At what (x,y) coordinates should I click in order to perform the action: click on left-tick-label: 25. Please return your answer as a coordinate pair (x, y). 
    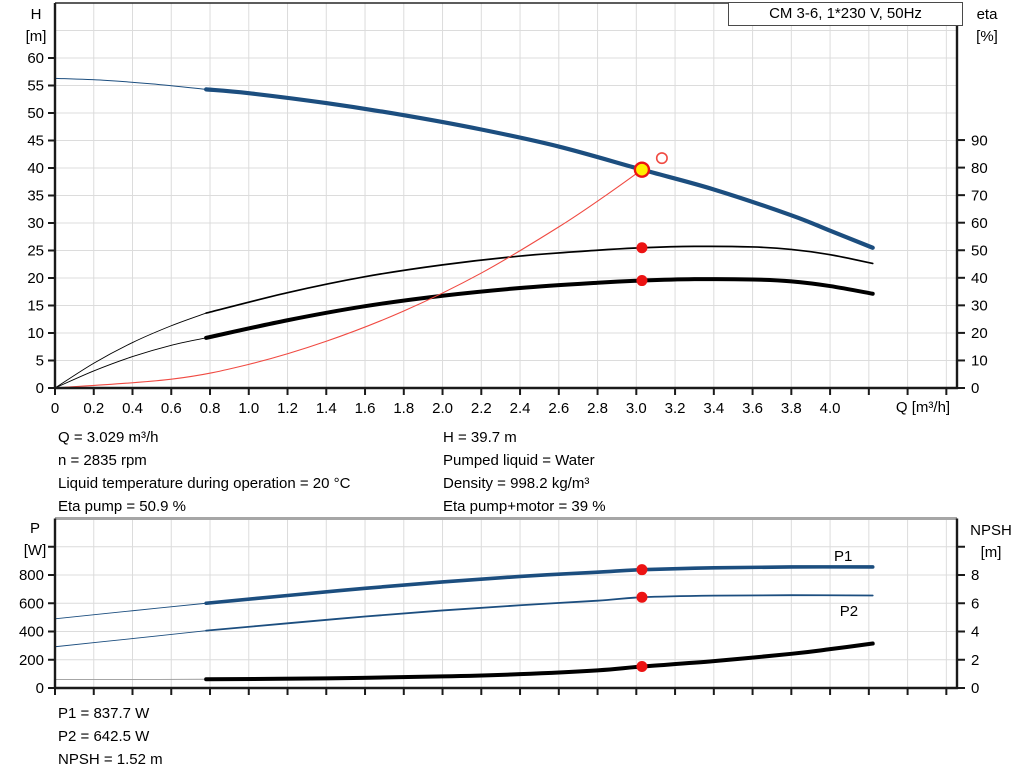
    Looking at the image, I should click on (35, 251).